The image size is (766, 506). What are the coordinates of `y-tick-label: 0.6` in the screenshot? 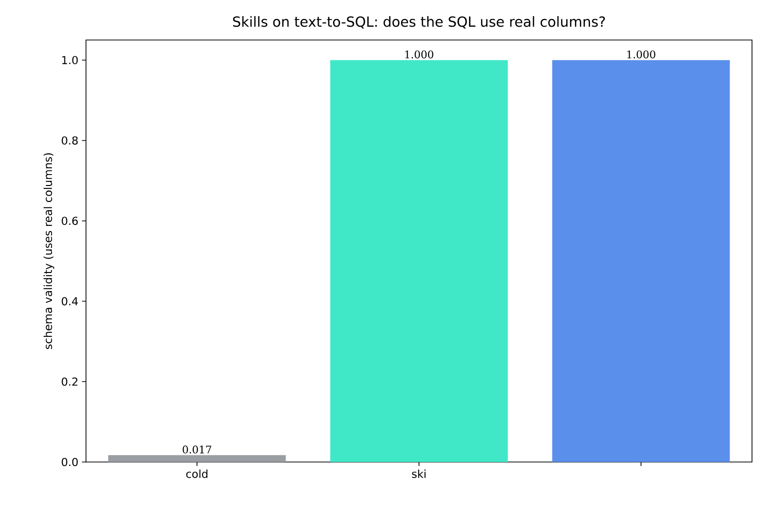 It's located at (70, 220).